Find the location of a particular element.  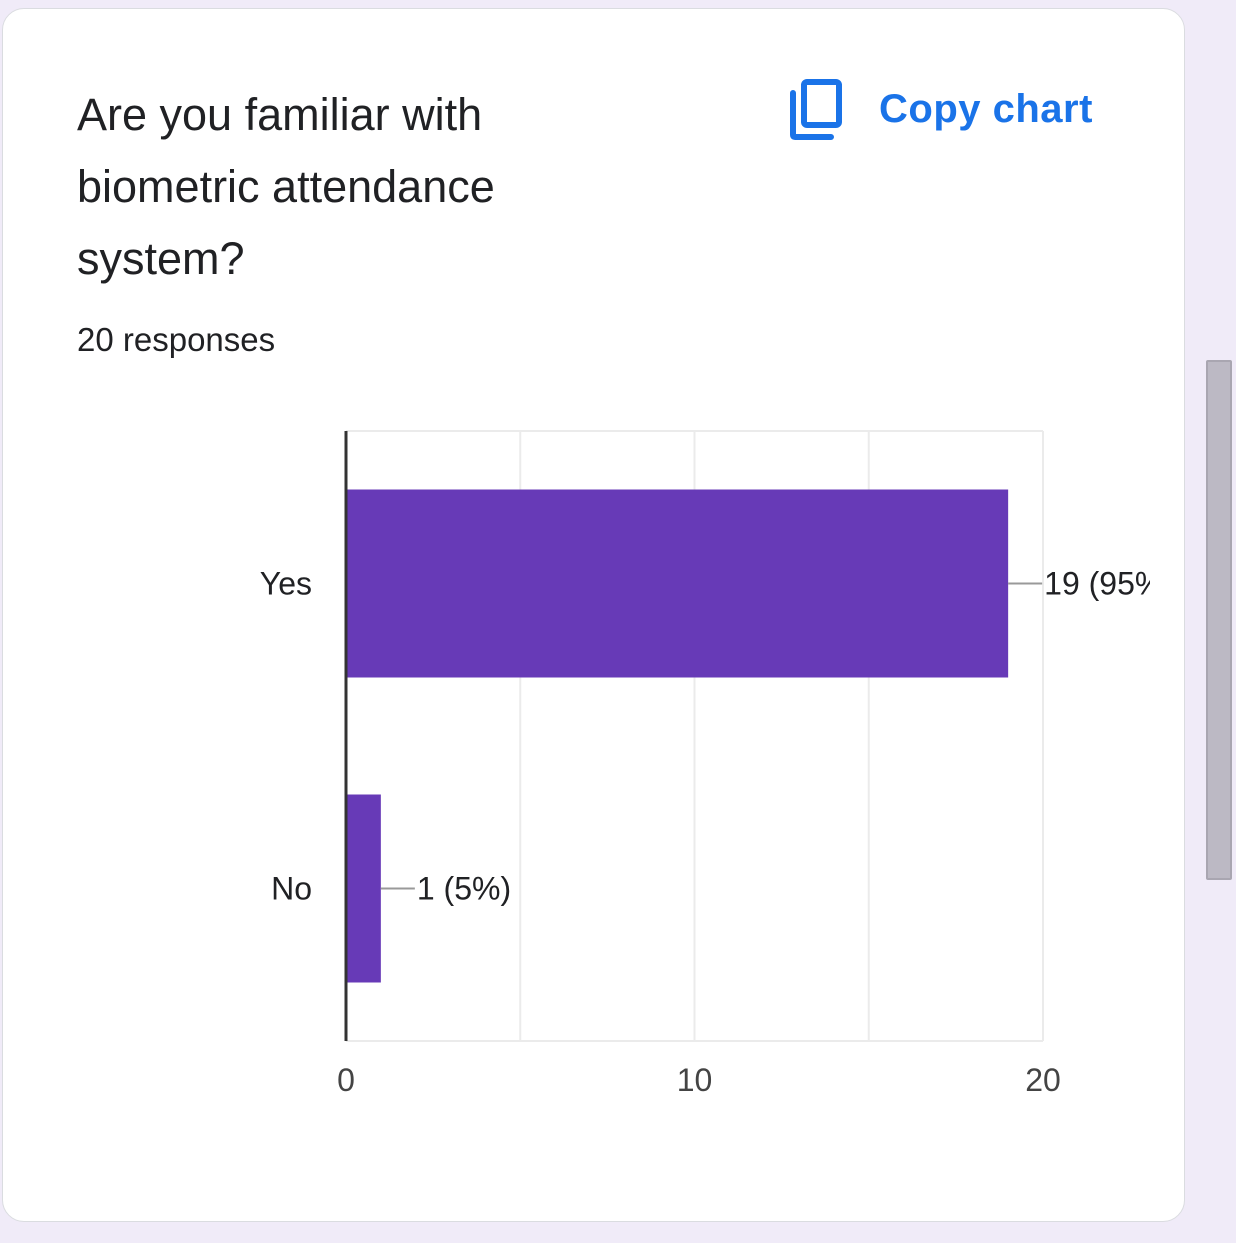

x-tick-label: 20 is located at coordinates (1043, 1080).